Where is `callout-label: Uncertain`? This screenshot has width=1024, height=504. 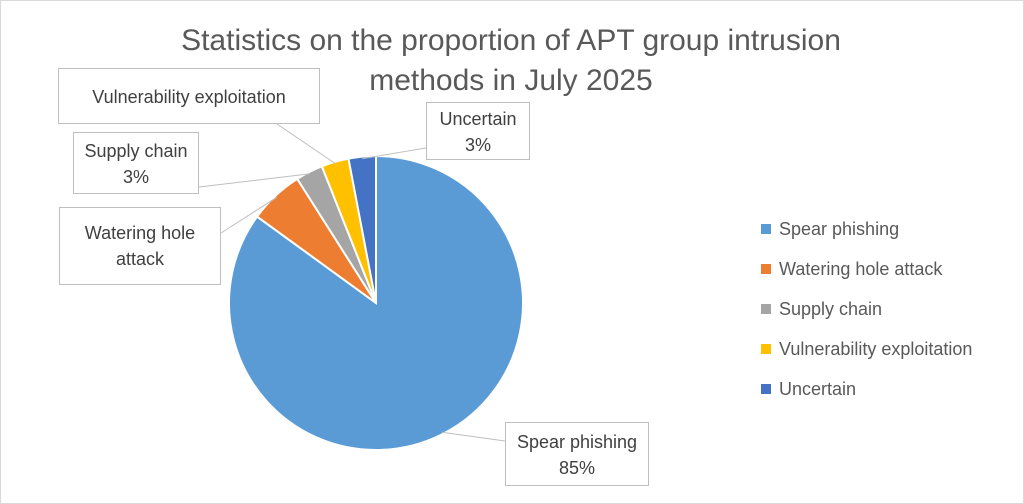 callout-label: Uncertain is located at coordinates (478, 119).